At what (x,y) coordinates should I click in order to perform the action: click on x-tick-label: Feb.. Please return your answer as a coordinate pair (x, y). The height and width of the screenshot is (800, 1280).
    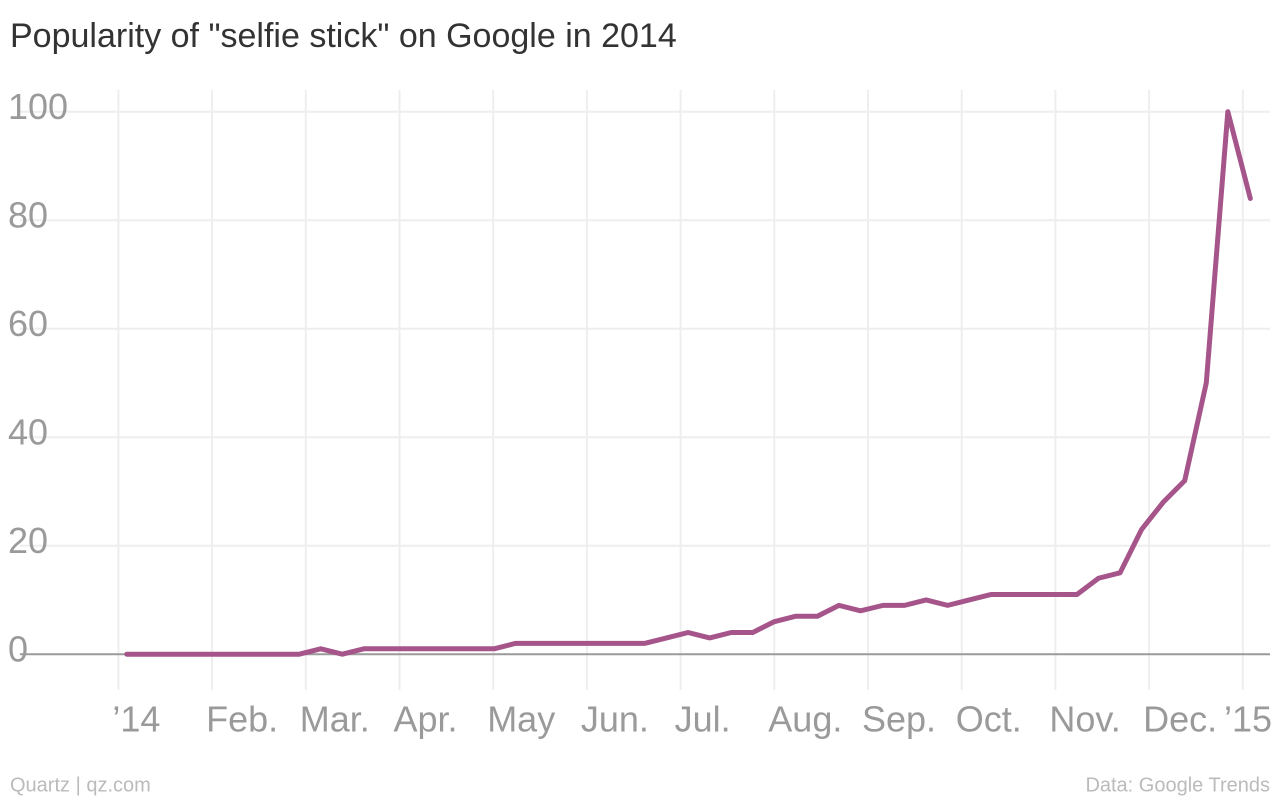
    Looking at the image, I should click on (242, 719).